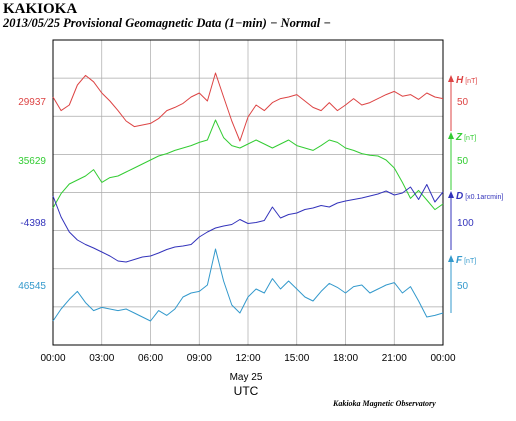 The image size is (516, 421). I want to click on scale-label-z: 50, so click(463, 161).